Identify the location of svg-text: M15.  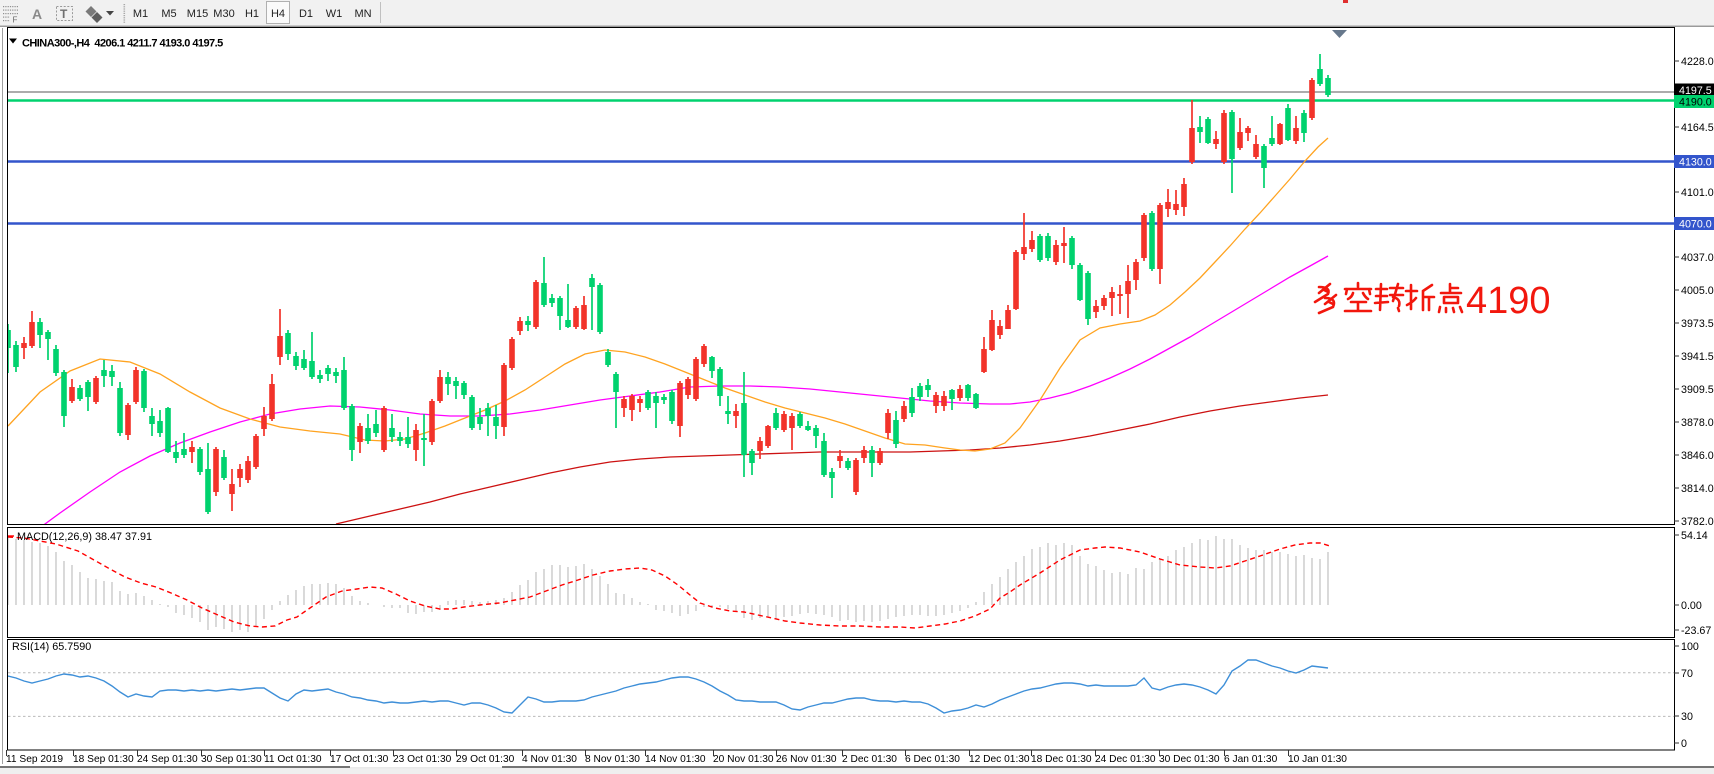
(197, 14).